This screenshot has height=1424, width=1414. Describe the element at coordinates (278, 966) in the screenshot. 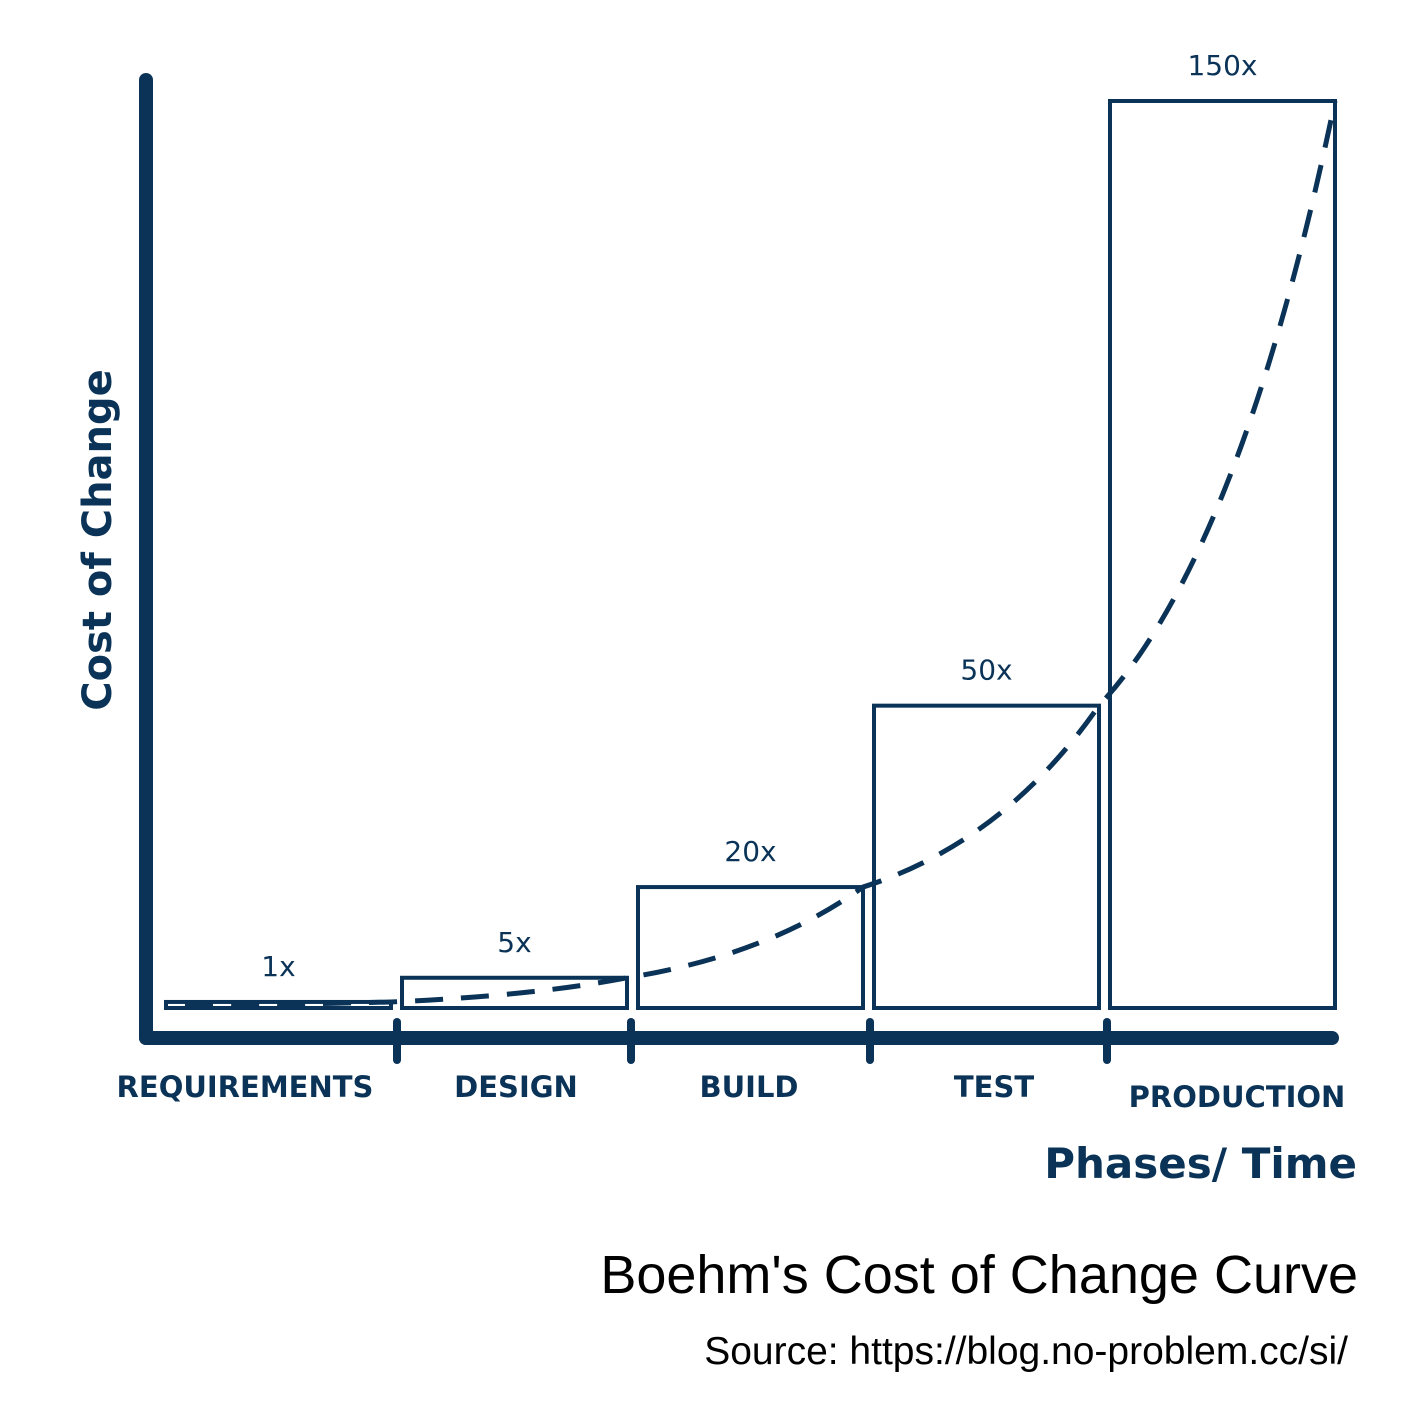

I see `value-label-requirements: 1x` at that location.